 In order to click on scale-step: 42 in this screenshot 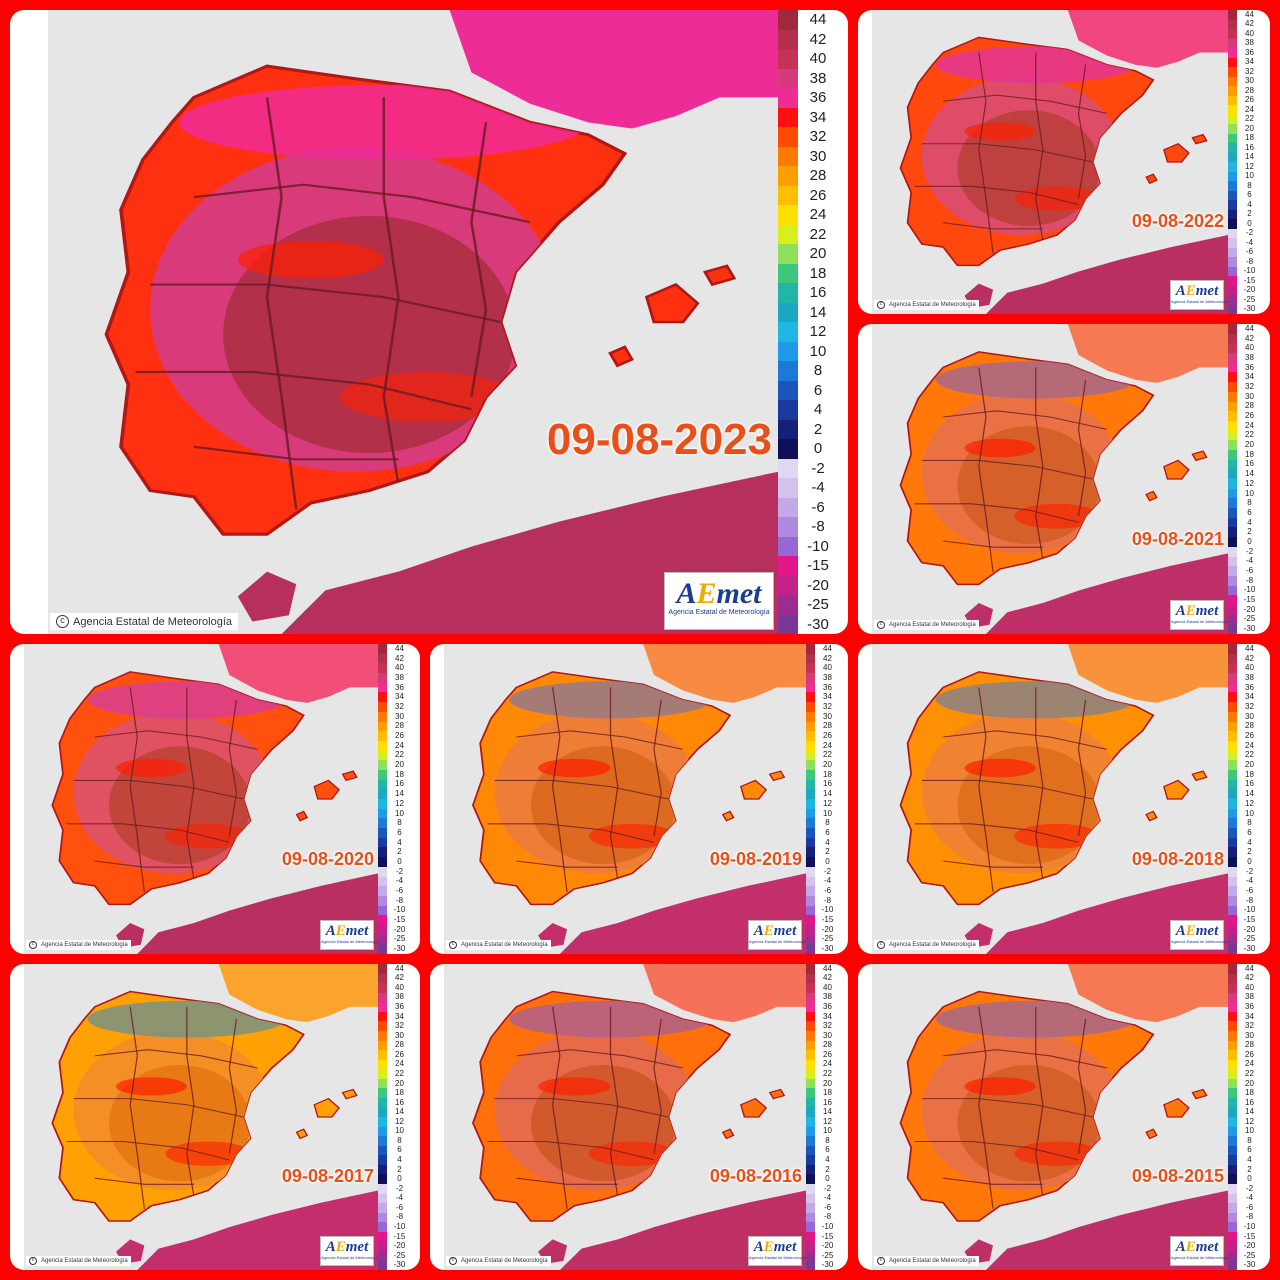, I will do `click(823, 978)`.